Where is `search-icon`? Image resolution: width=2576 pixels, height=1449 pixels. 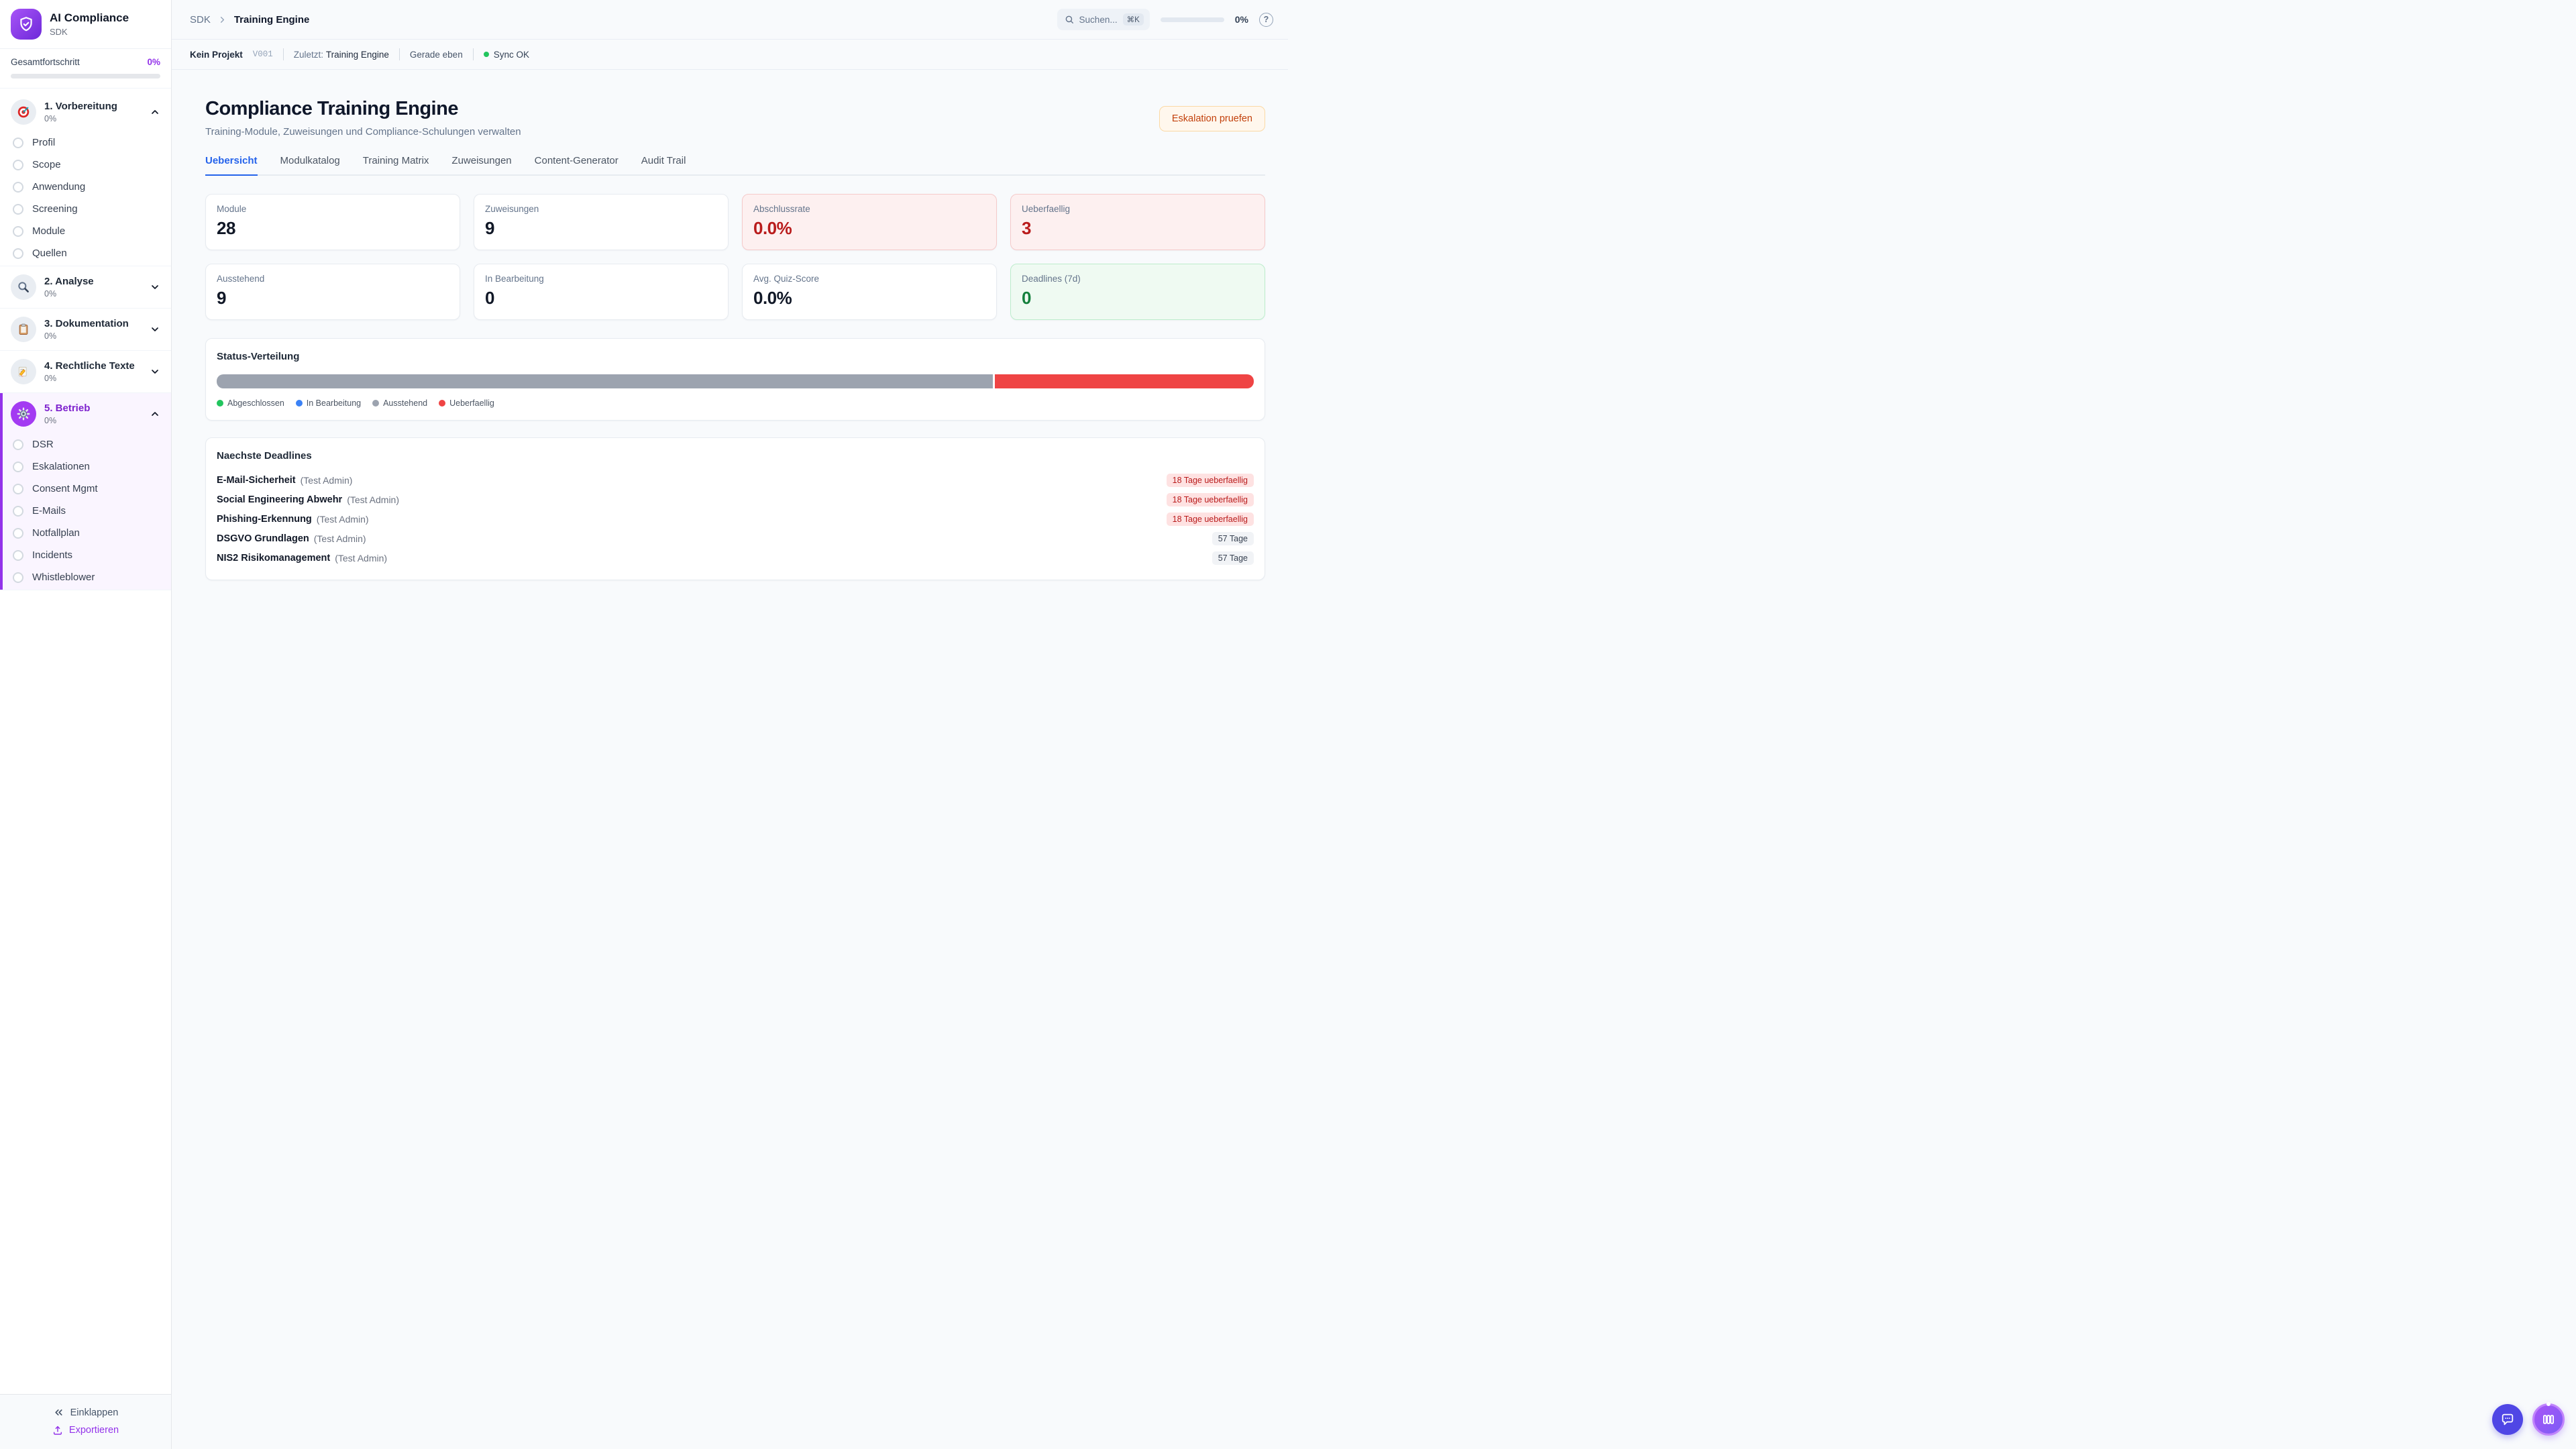 search-icon is located at coordinates (1069, 19).